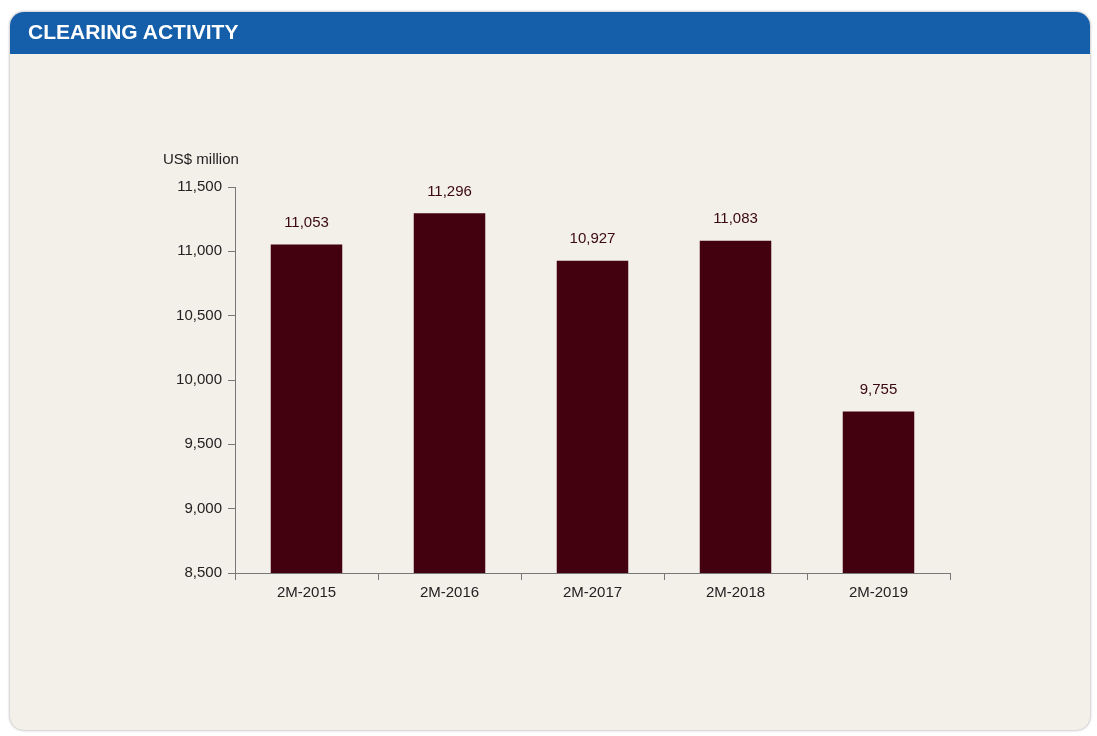 The width and height of the screenshot is (1097, 736). I want to click on data-label: 9,755, so click(878, 389).